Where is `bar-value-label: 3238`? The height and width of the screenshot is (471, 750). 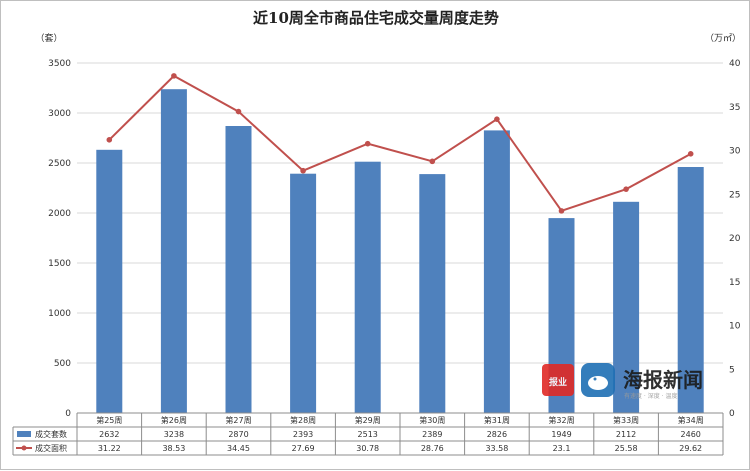 bar-value-label: 3238 is located at coordinates (174, 434).